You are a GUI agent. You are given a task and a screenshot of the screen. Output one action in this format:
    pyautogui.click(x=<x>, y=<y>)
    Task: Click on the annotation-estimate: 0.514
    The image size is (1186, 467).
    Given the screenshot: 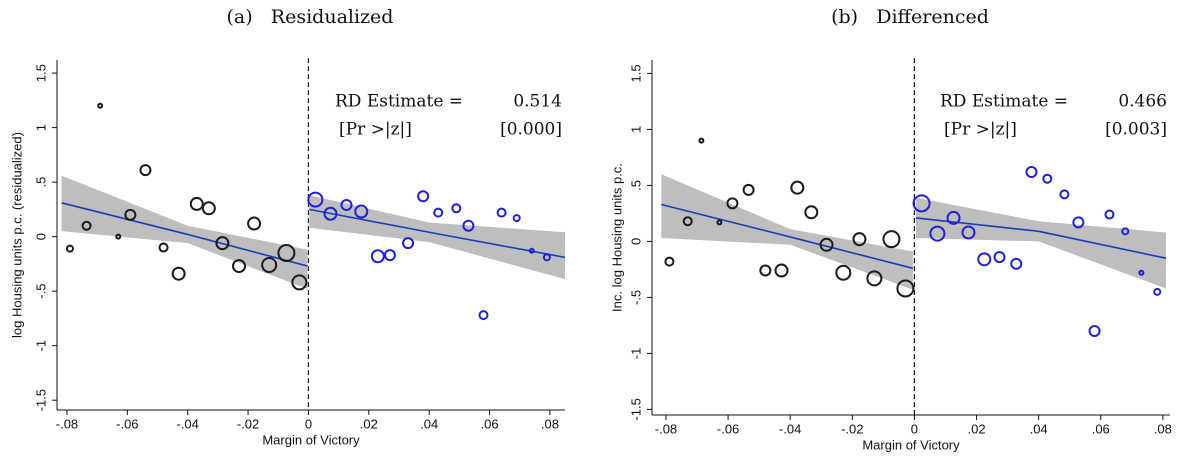 What is the action you would take?
    pyautogui.click(x=537, y=102)
    